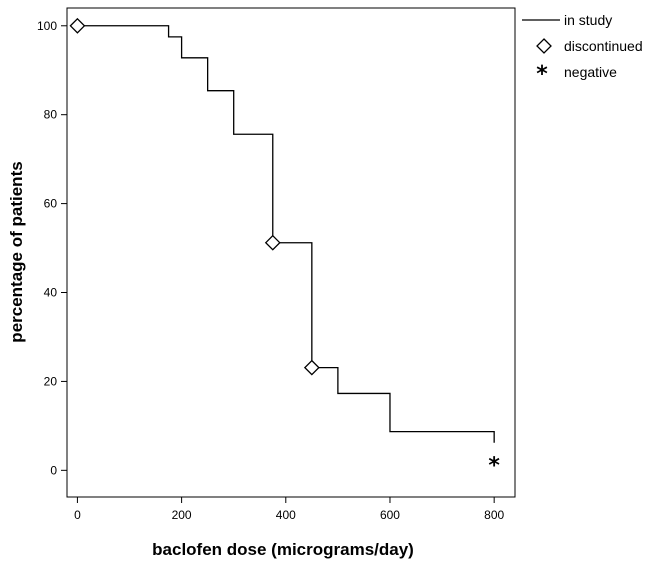  Describe the element at coordinates (542, 74) in the screenshot. I see `legend-asterisk-swatch: *` at that location.